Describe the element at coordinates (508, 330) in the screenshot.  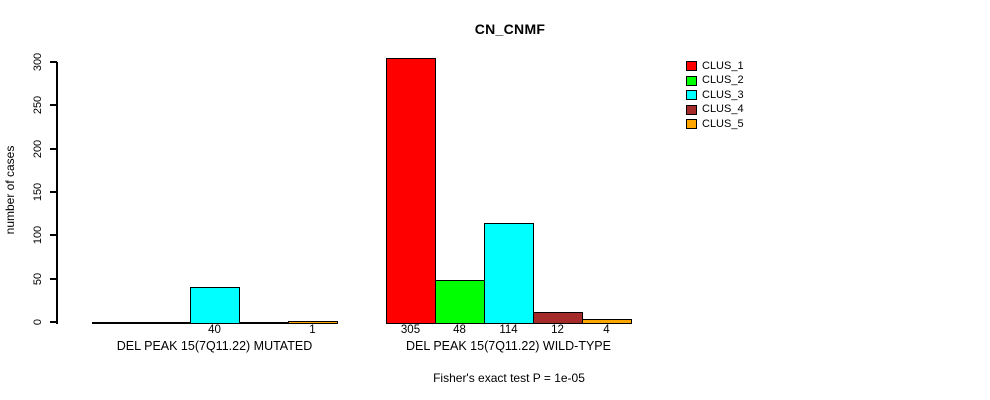
I see `bar-value-label: 114` at that location.